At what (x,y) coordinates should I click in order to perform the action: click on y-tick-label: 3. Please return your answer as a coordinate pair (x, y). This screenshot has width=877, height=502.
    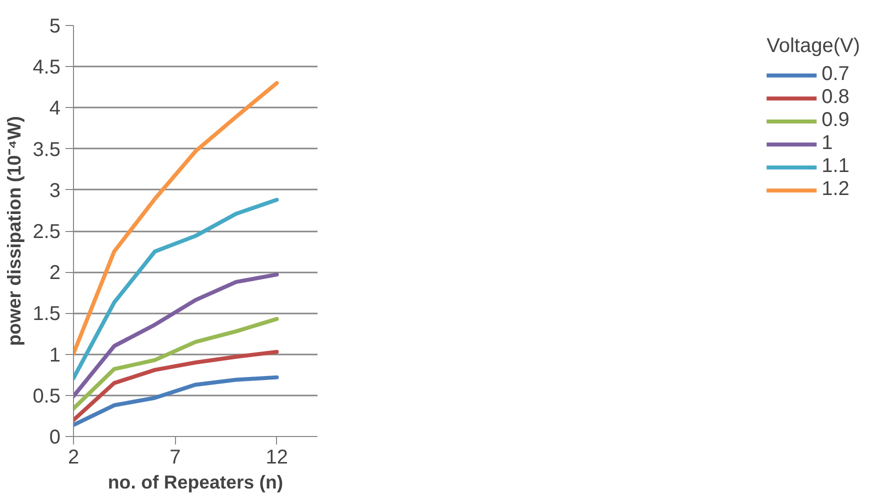
    Looking at the image, I should click on (54, 191).